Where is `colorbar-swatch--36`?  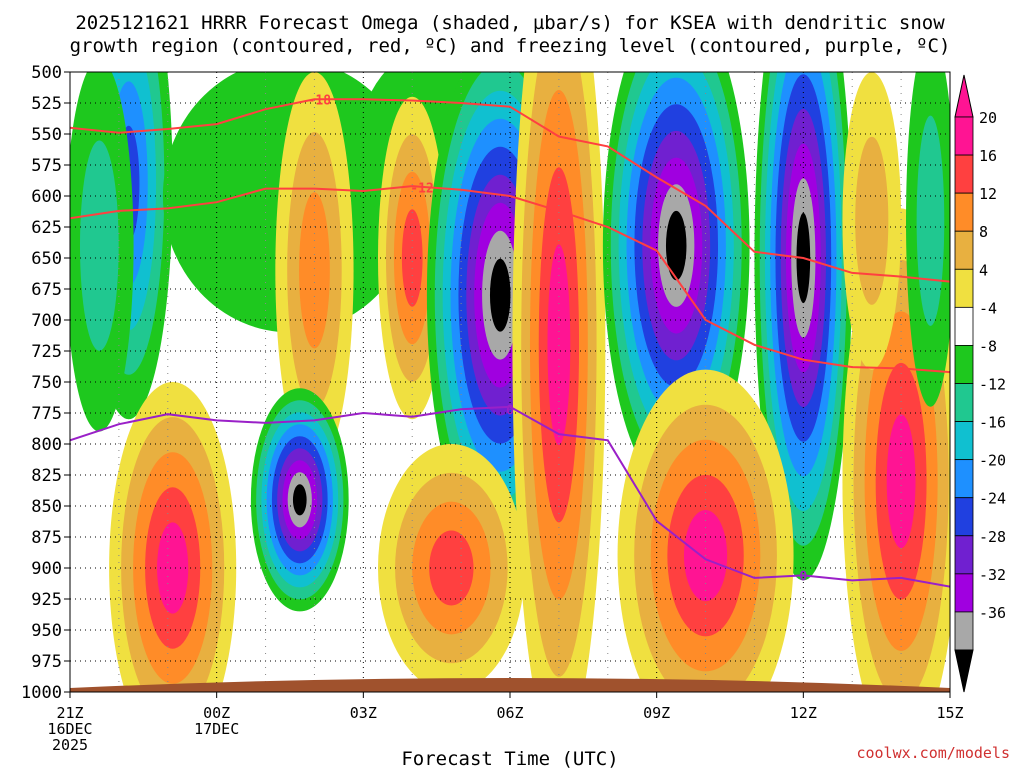 colorbar-swatch--36 is located at coordinates (964, 631).